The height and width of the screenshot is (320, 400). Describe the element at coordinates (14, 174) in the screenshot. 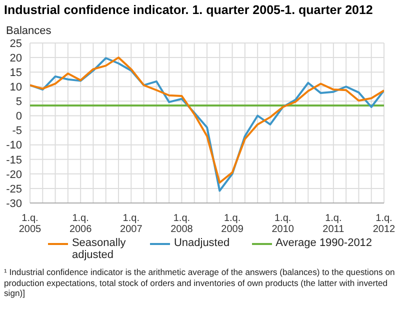

I see `y-tick-label: -20` at that location.